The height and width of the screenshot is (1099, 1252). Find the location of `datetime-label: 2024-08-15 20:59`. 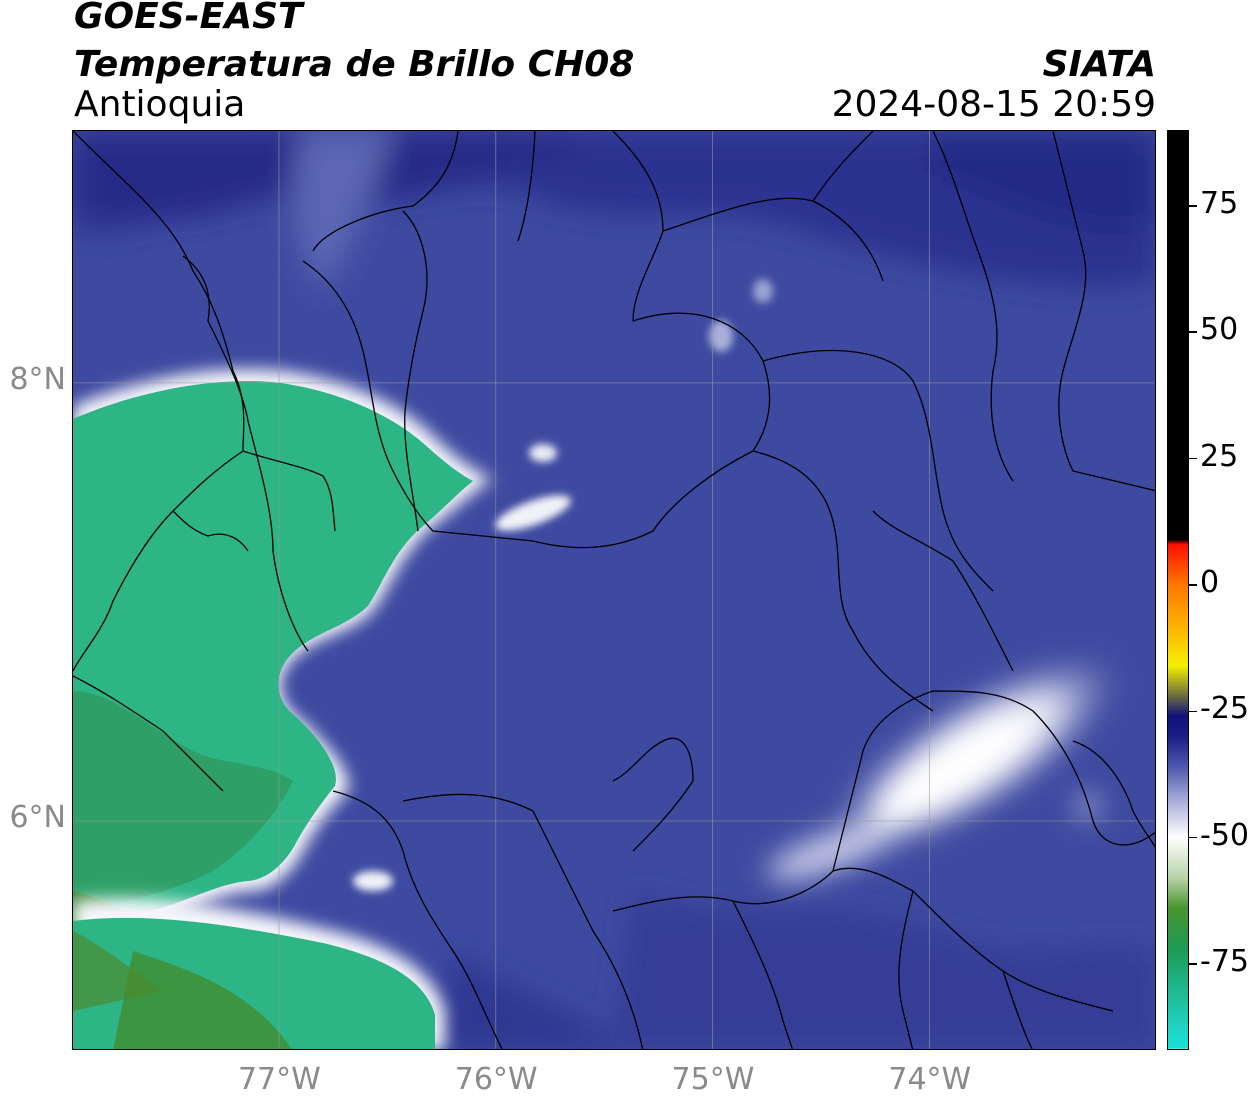

datetime-label: 2024-08-15 20:59 is located at coordinates (993, 104).